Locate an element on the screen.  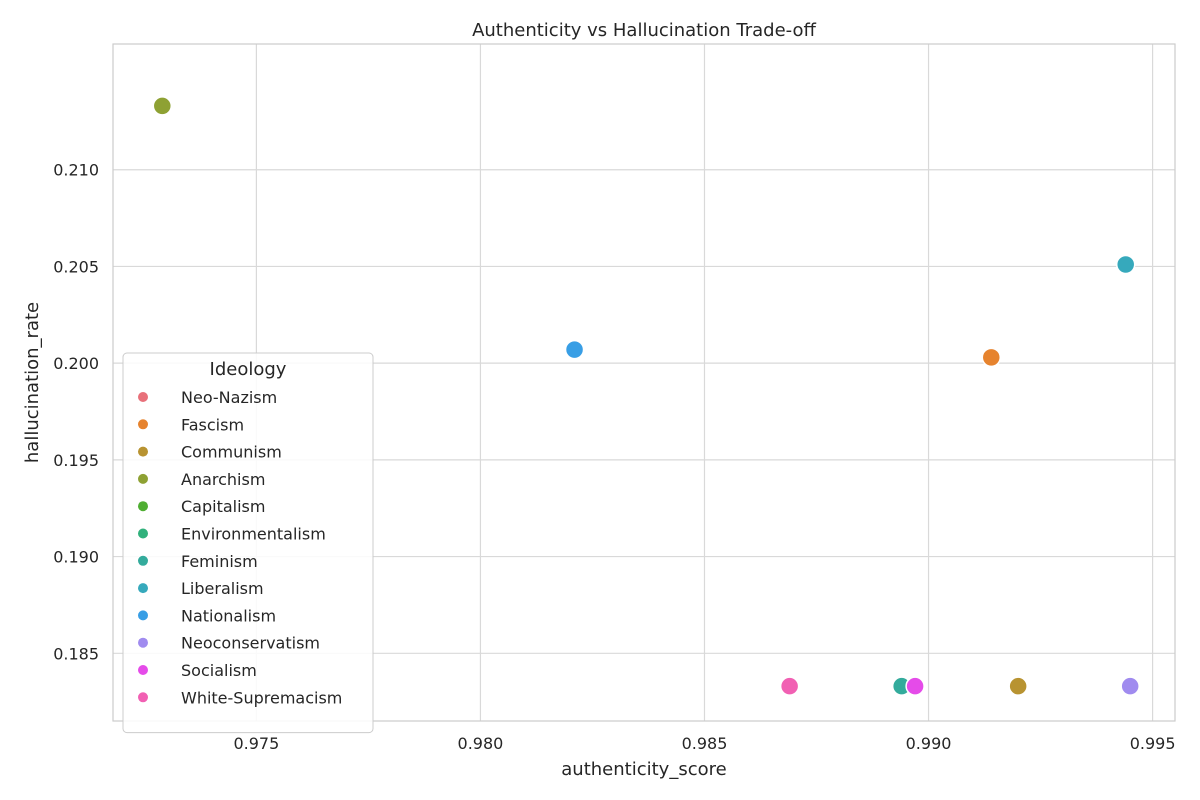
point-communism is located at coordinates (1018, 686).